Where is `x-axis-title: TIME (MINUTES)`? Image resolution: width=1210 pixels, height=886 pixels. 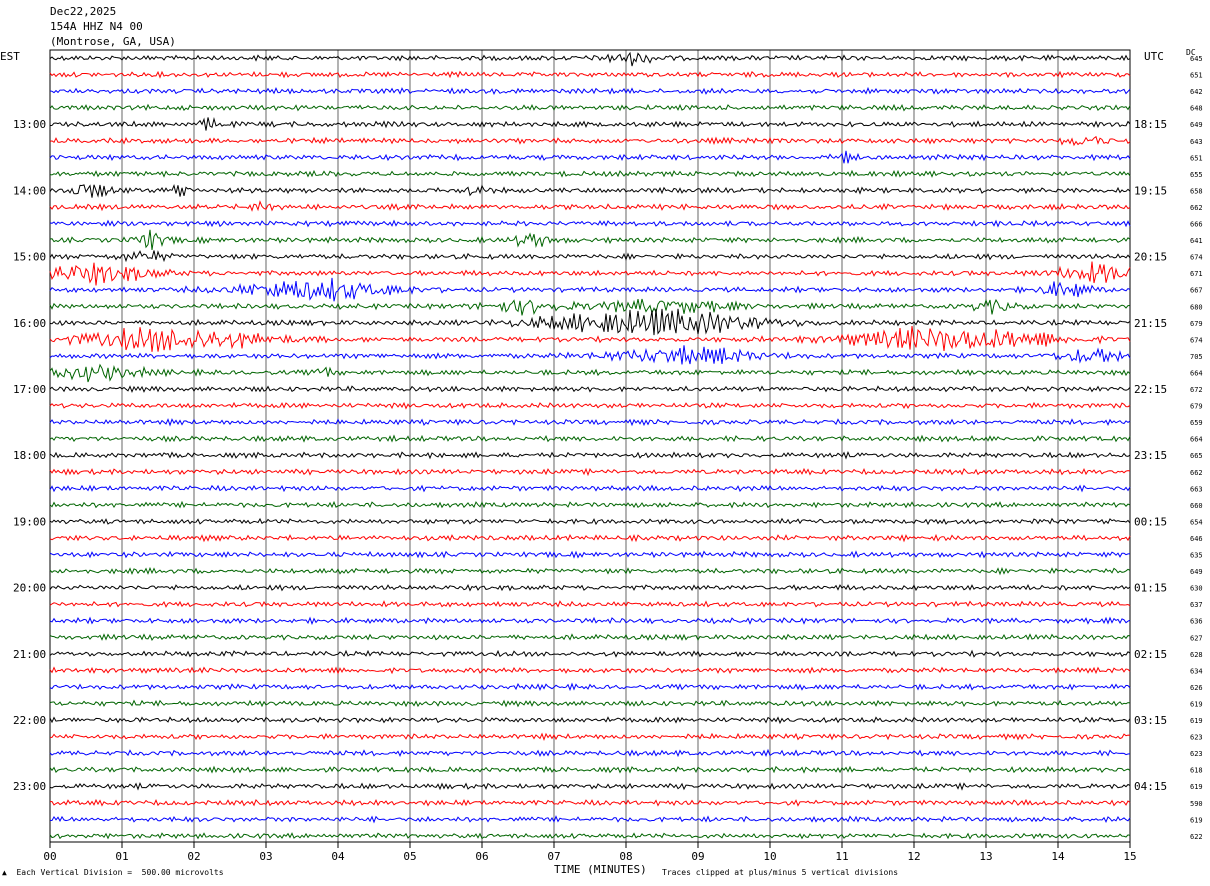 x-axis-title: TIME (MINUTES) is located at coordinates (600, 869).